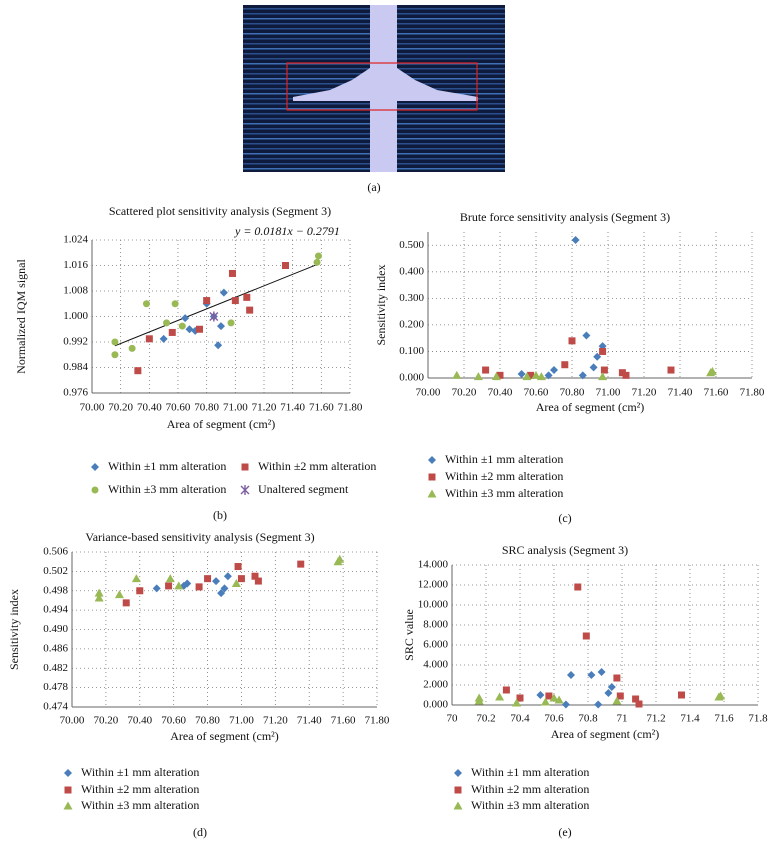 The image size is (770, 855). What do you see at coordinates (55, 590) in the screenshot?
I see `y-tick-label: 0.498` at bounding box center [55, 590].